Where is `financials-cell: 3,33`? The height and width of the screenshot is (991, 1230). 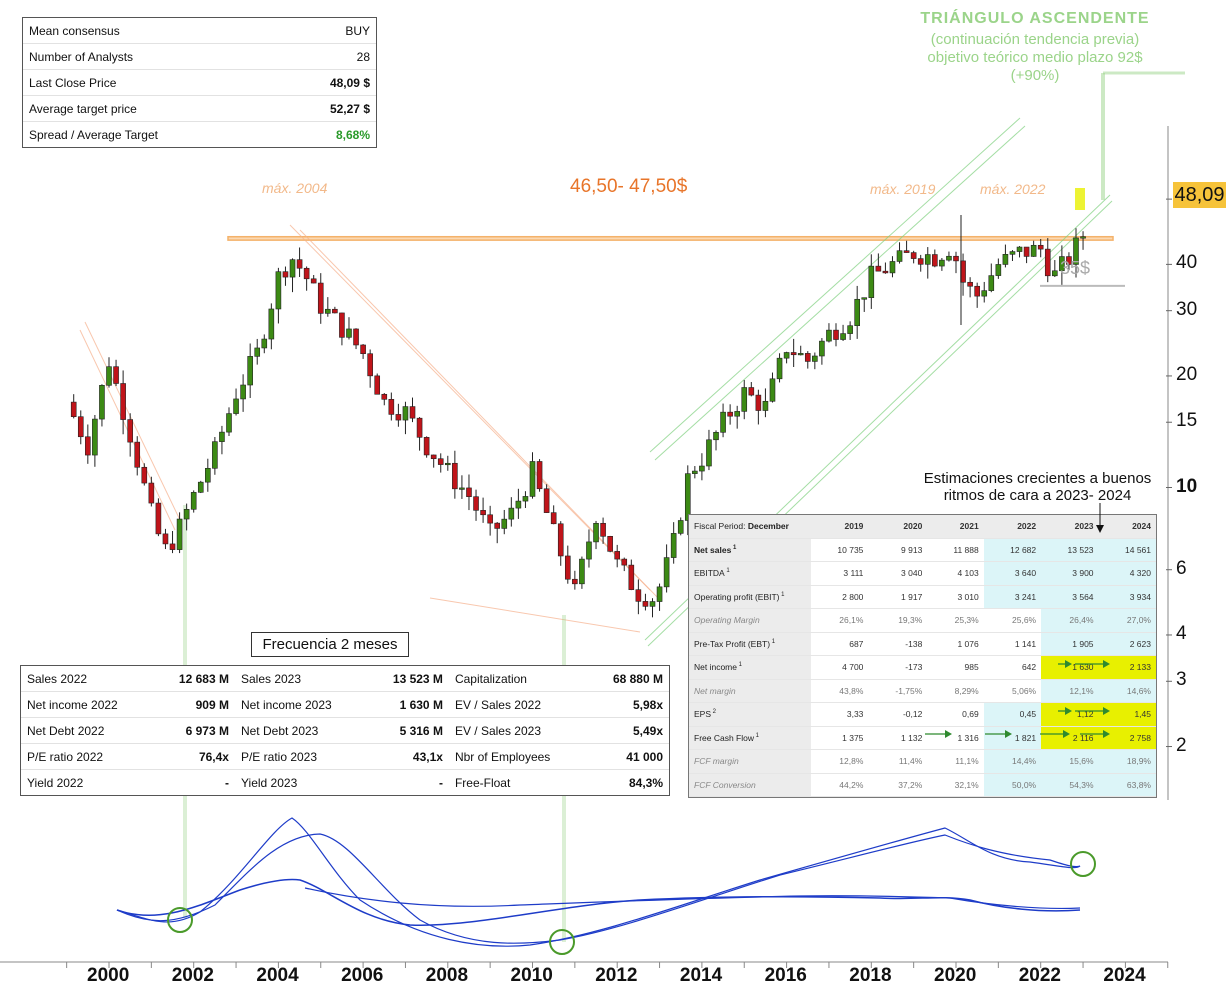 financials-cell: 3,33 is located at coordinates (840, 714).